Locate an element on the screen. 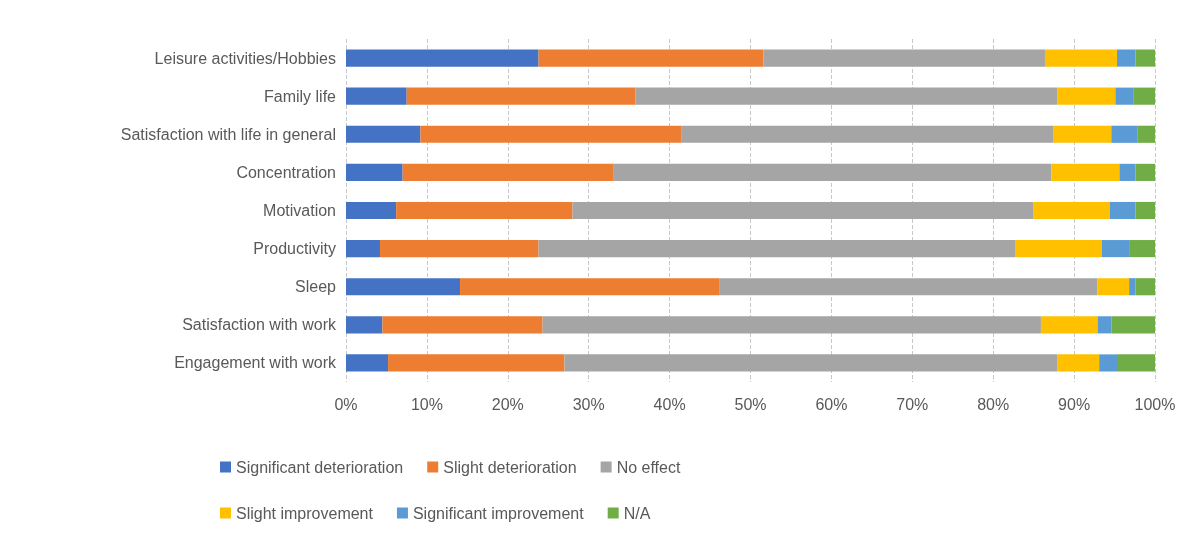 This screenshot has height=538, width=1203. y-tick-label: Concentration is located at coordinates (286, 172).